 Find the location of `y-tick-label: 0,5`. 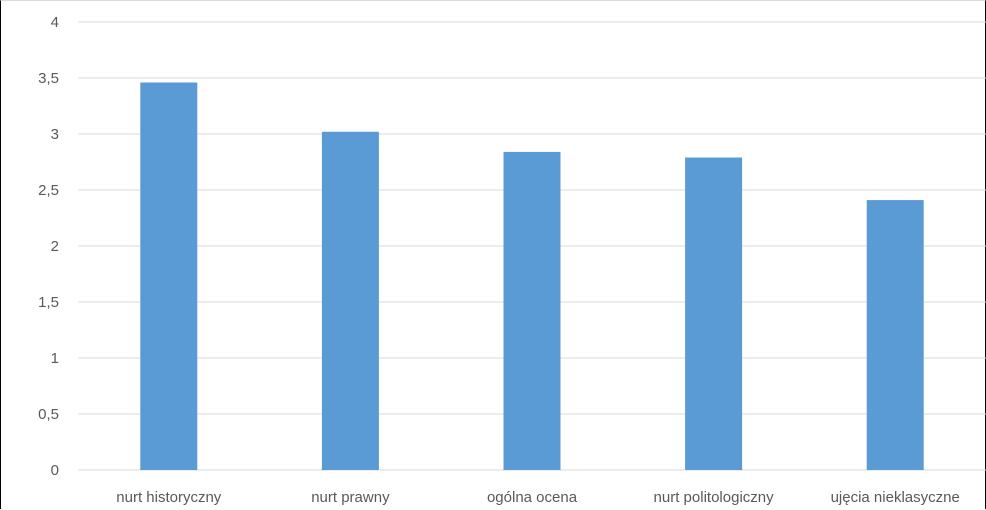

y-tick-label: 0,5 is located at coordinates (48, 414).